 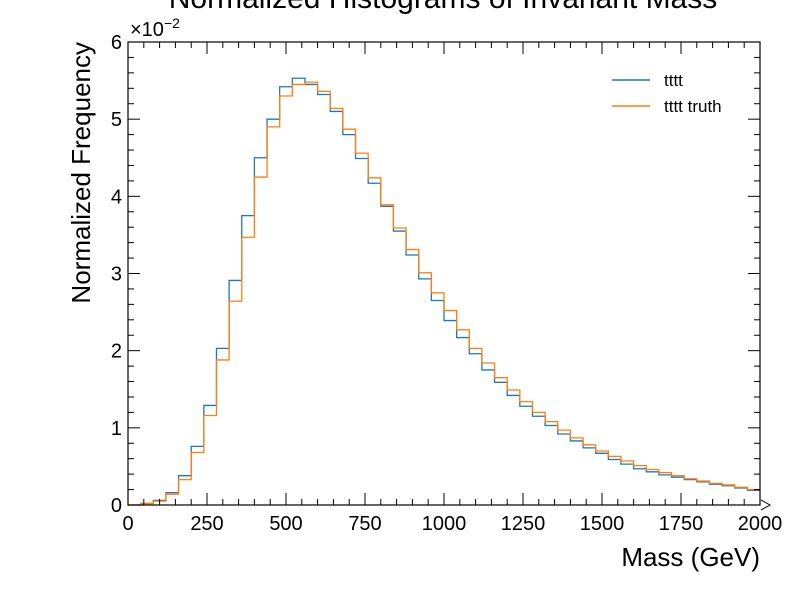 What do you see at coordinates (172, 23) in the screenshot?
I see `y-scale-exponent: −2` at bounding box center [172, 23].